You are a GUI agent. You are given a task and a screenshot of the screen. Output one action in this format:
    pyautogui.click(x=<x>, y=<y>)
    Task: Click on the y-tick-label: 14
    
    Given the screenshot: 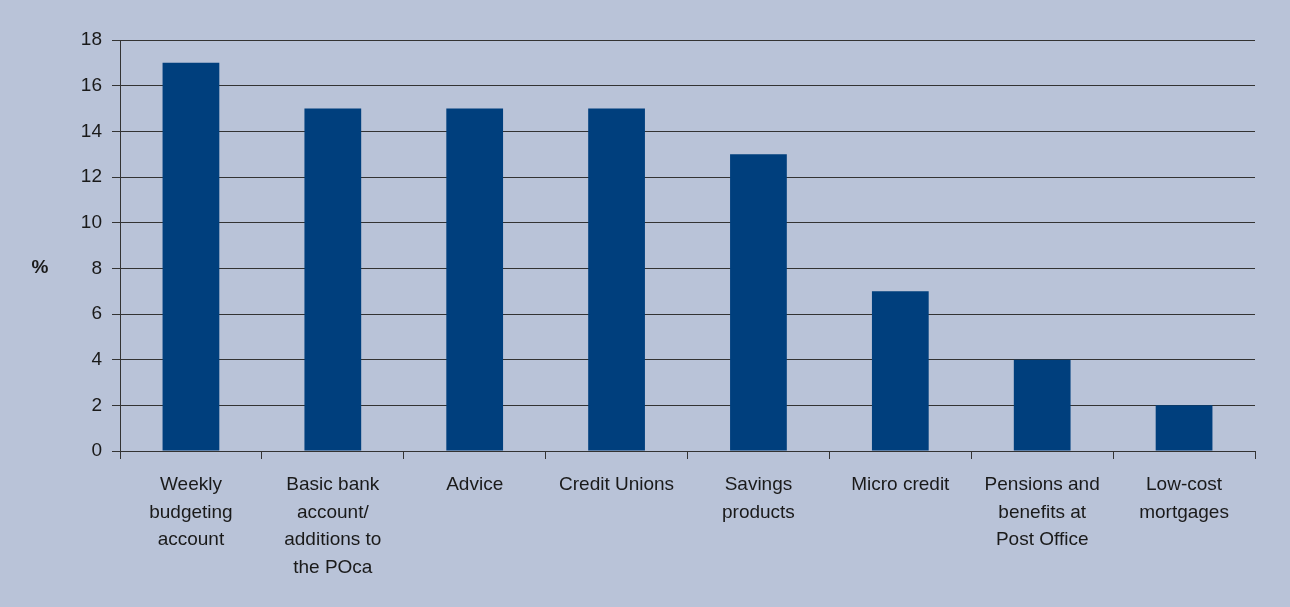 What is the action you would take?
    pyautogui.click(x=91, y=130)
    